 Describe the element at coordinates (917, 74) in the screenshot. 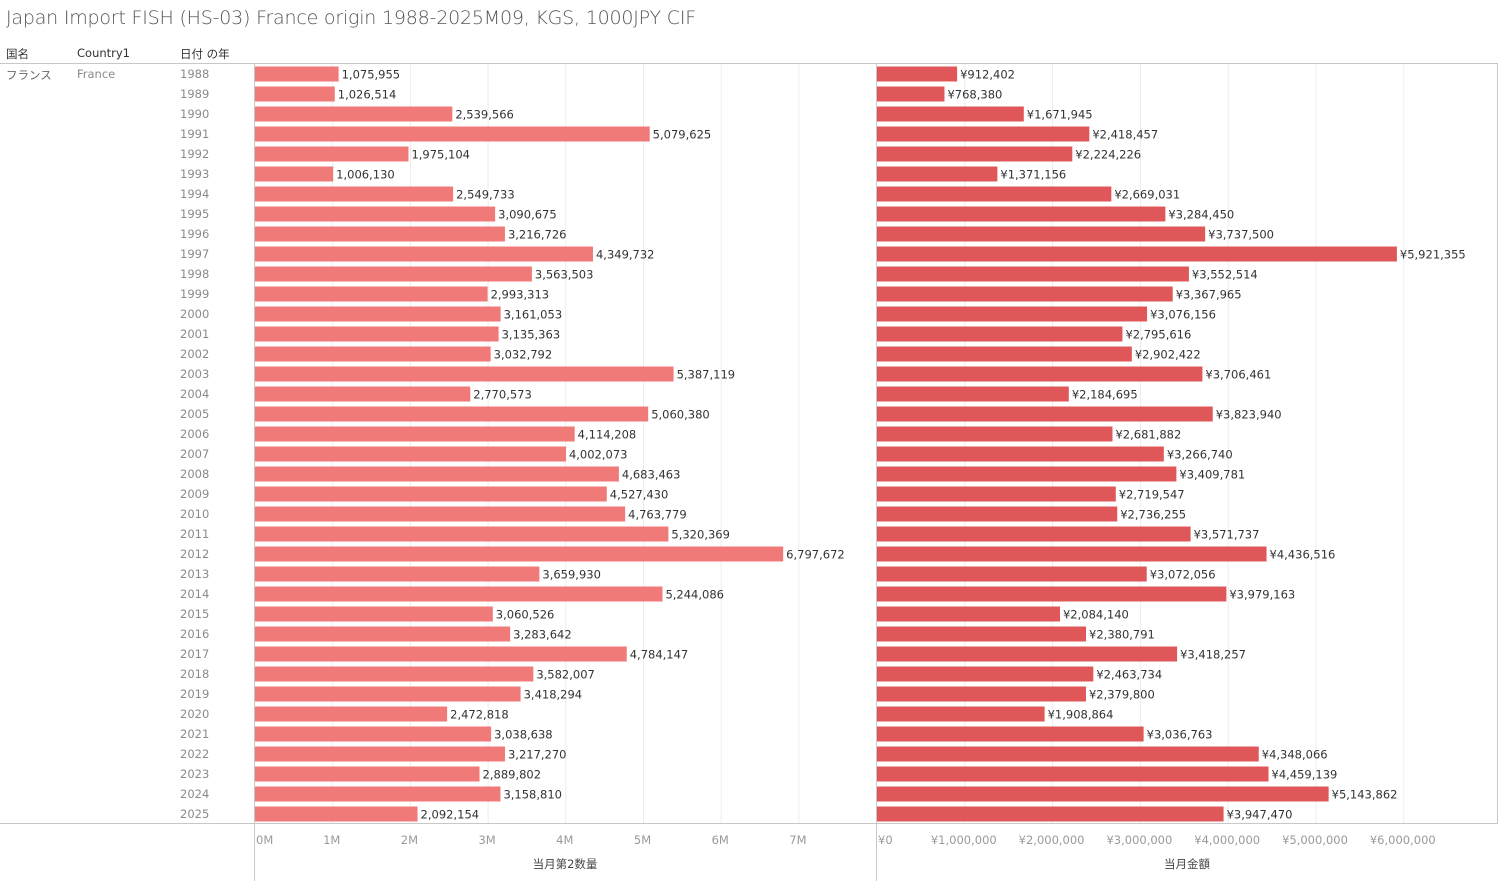

I see `amount-bar-1988` at that location.